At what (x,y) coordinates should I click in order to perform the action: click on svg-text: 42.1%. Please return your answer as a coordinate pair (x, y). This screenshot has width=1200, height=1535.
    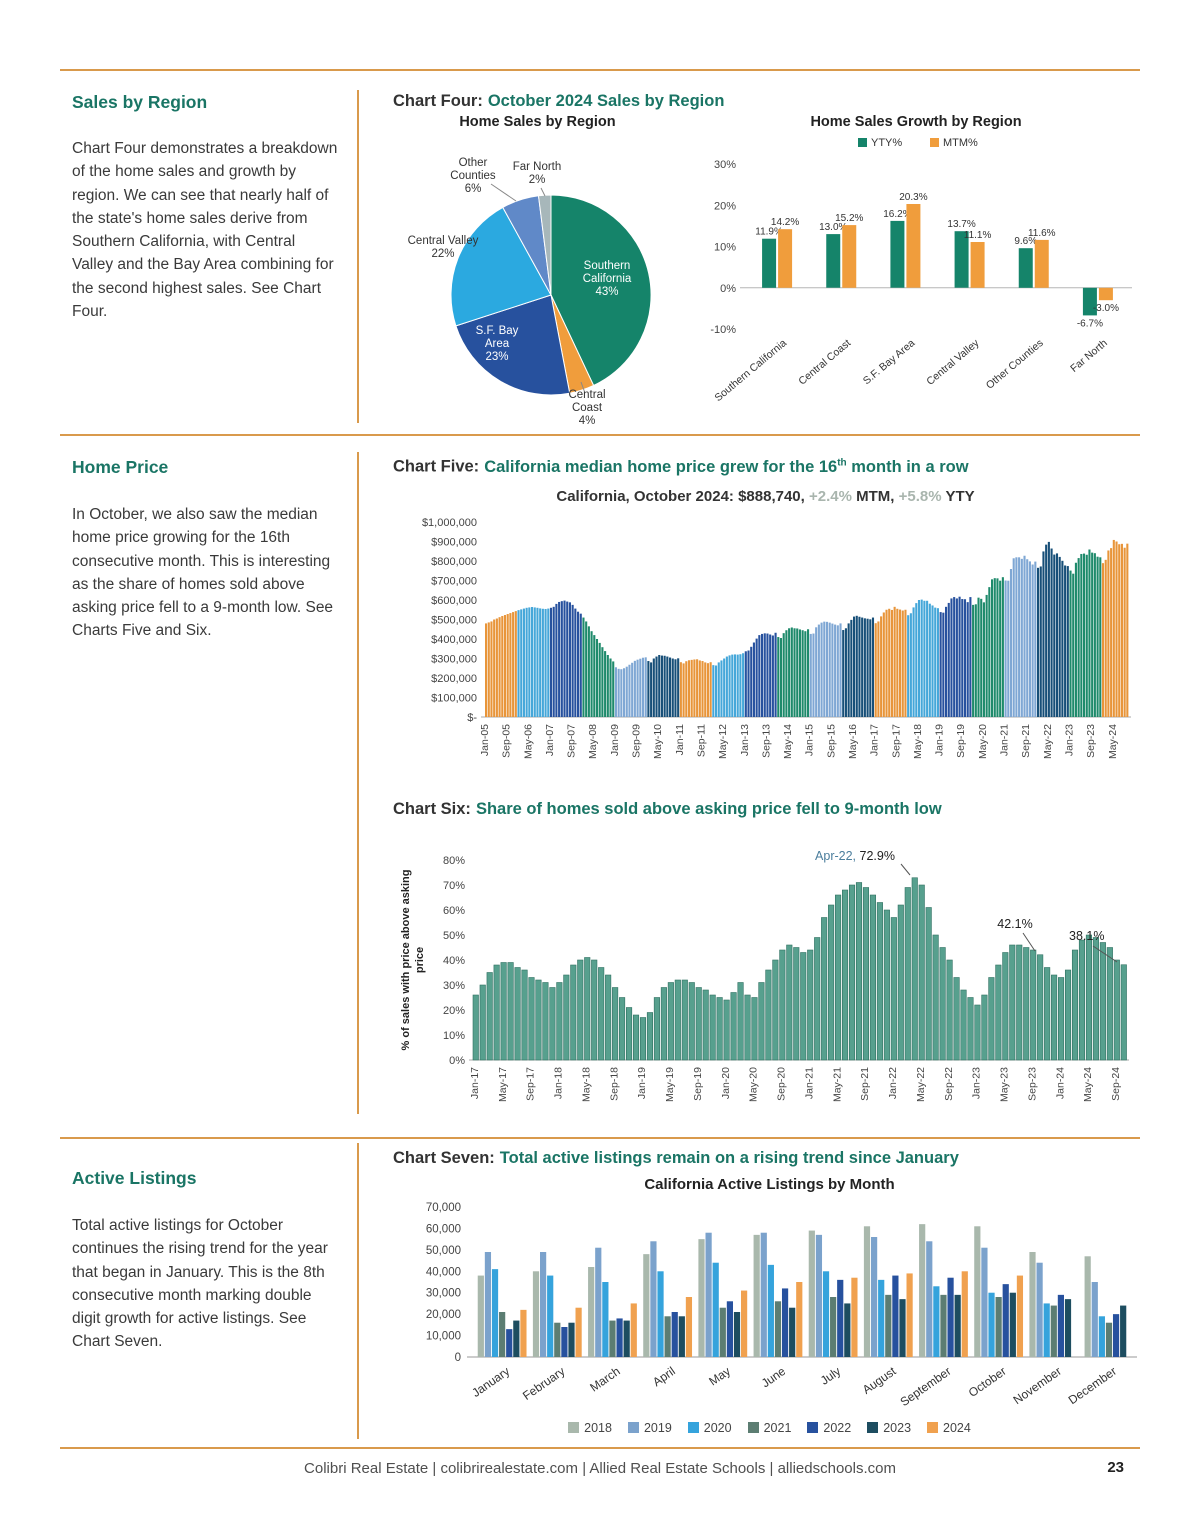
    Looking at the image, I should click on (1014, 924).